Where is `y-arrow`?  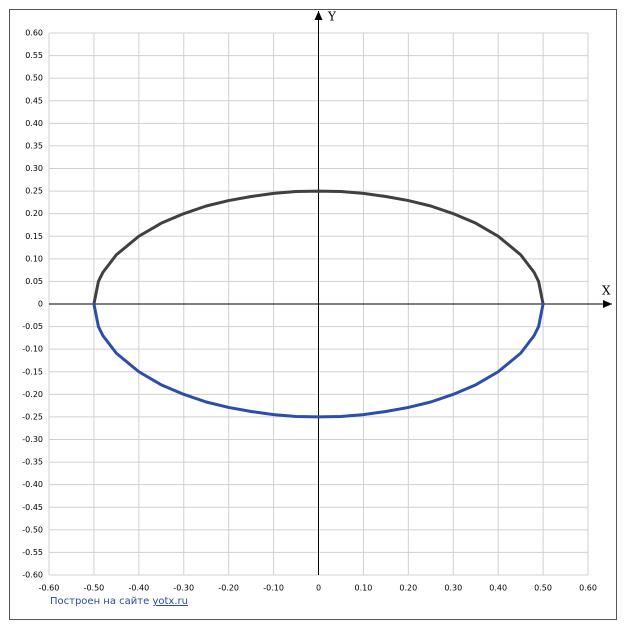
y-arrow is located at coordinates (318, 15).